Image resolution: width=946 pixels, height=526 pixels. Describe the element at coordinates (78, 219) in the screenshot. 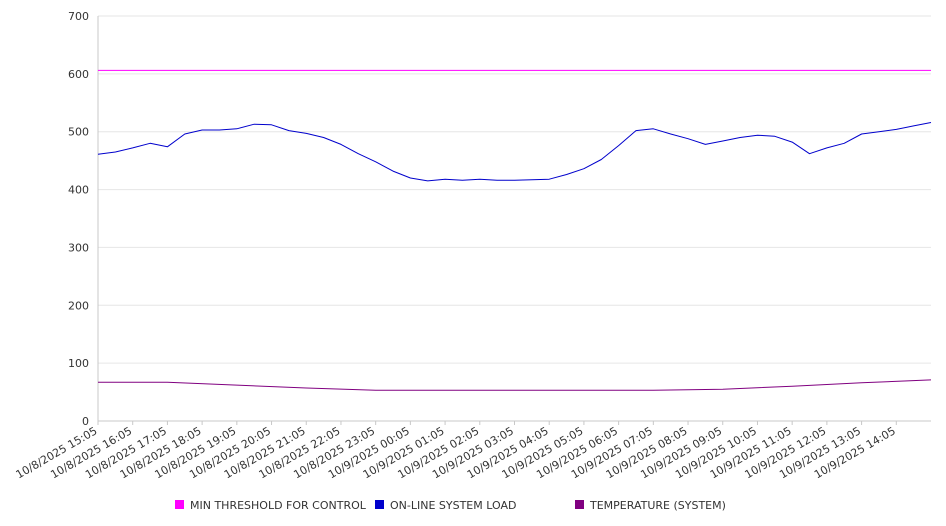

I see `y-tick-labels: 0 100 200 300 400 500 600 700` at that location.